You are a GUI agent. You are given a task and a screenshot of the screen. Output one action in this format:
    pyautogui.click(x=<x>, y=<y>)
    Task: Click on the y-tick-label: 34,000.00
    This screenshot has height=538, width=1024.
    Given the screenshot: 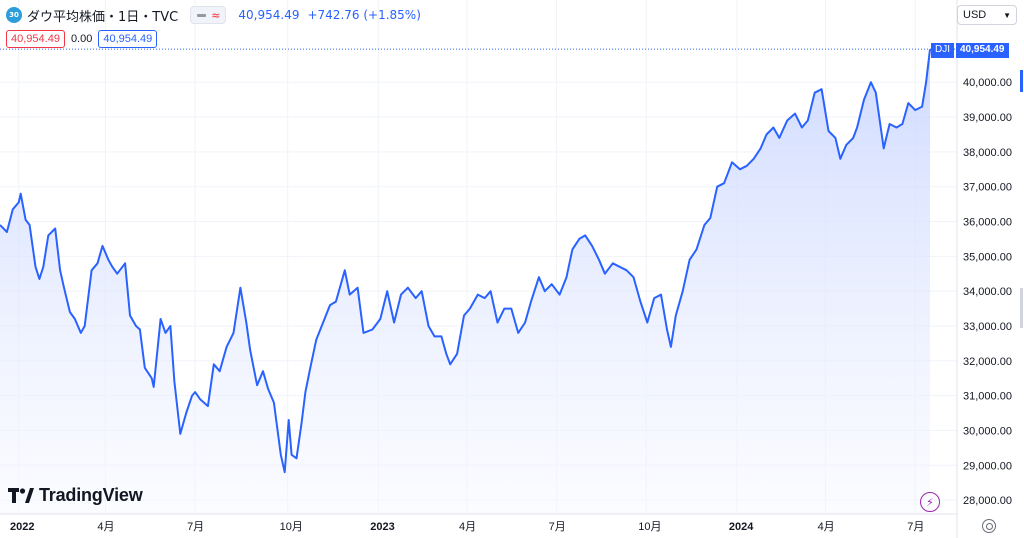 What is the action you would take?
    pyautogui.click(x=987, y=292)
    